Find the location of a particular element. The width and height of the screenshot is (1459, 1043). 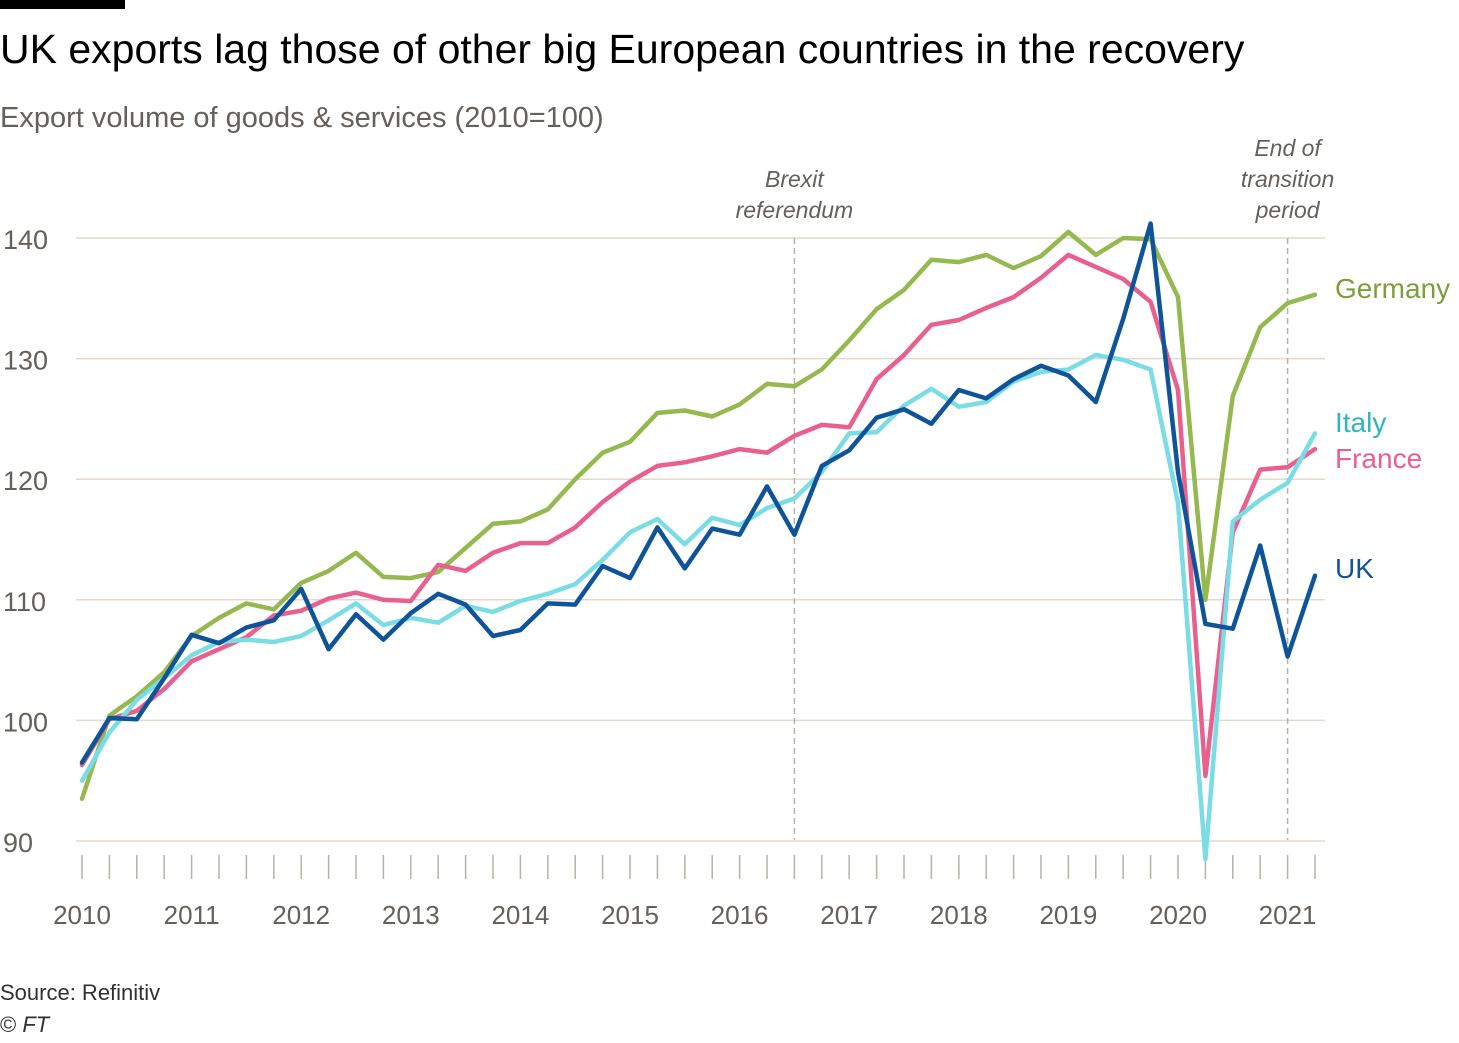

copyright-org: FT is located at coordinates (36, 1024).